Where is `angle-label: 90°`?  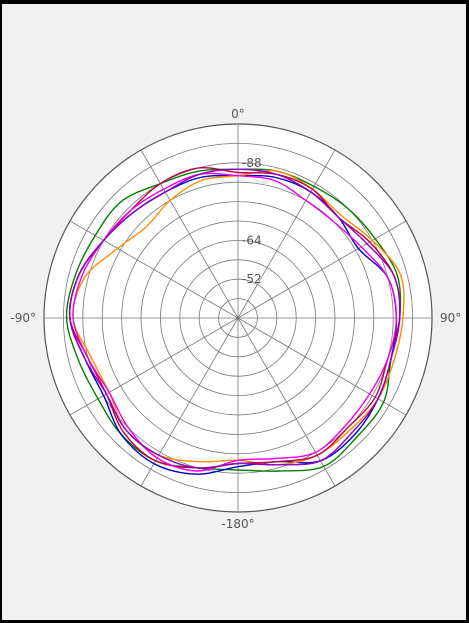
angle-label: 90° is located at coordinates (450, 318).